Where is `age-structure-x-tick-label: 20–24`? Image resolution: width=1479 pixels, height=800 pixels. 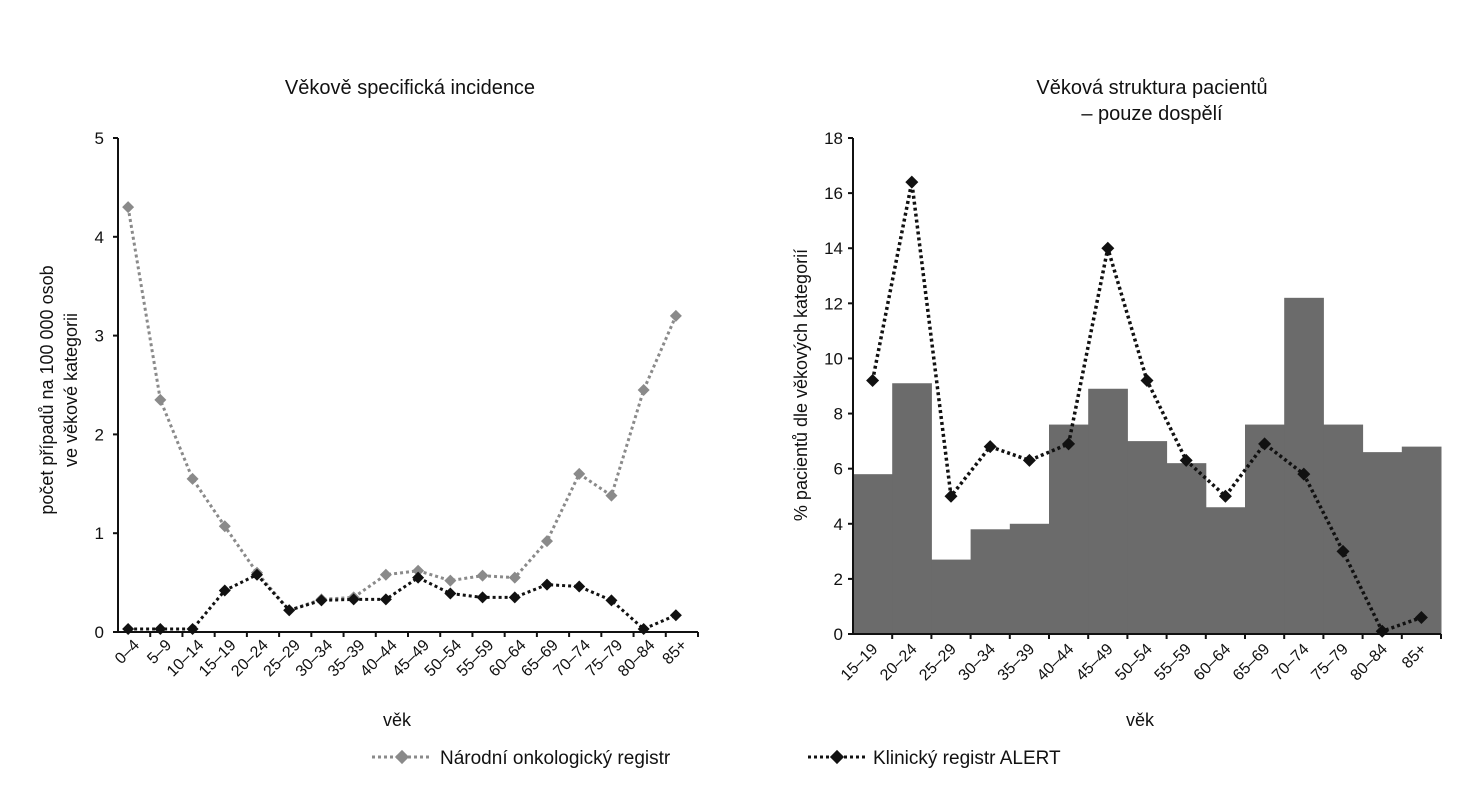
age-structure-x-tick-label: 20–24 is located at coordinates (899, 663).